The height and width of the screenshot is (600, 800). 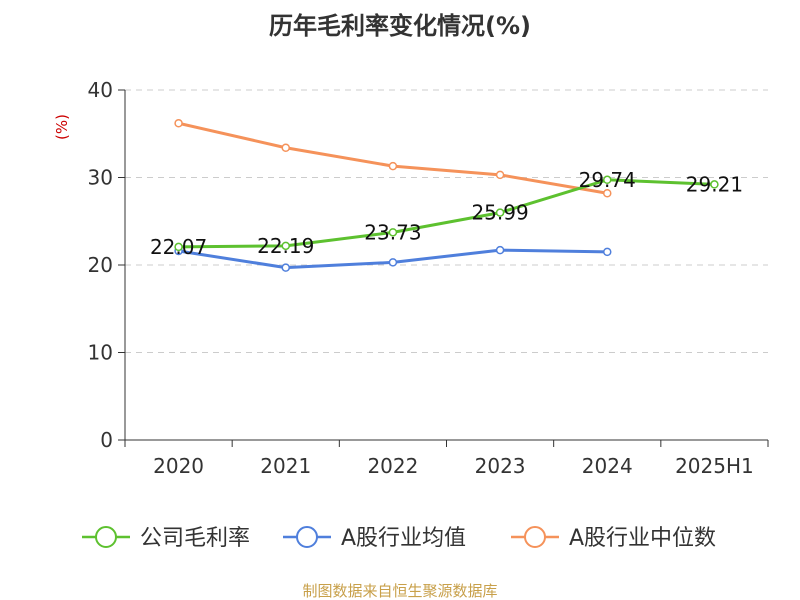 I want to click on x-tick-label: 2020, so click(x=178, y=466).